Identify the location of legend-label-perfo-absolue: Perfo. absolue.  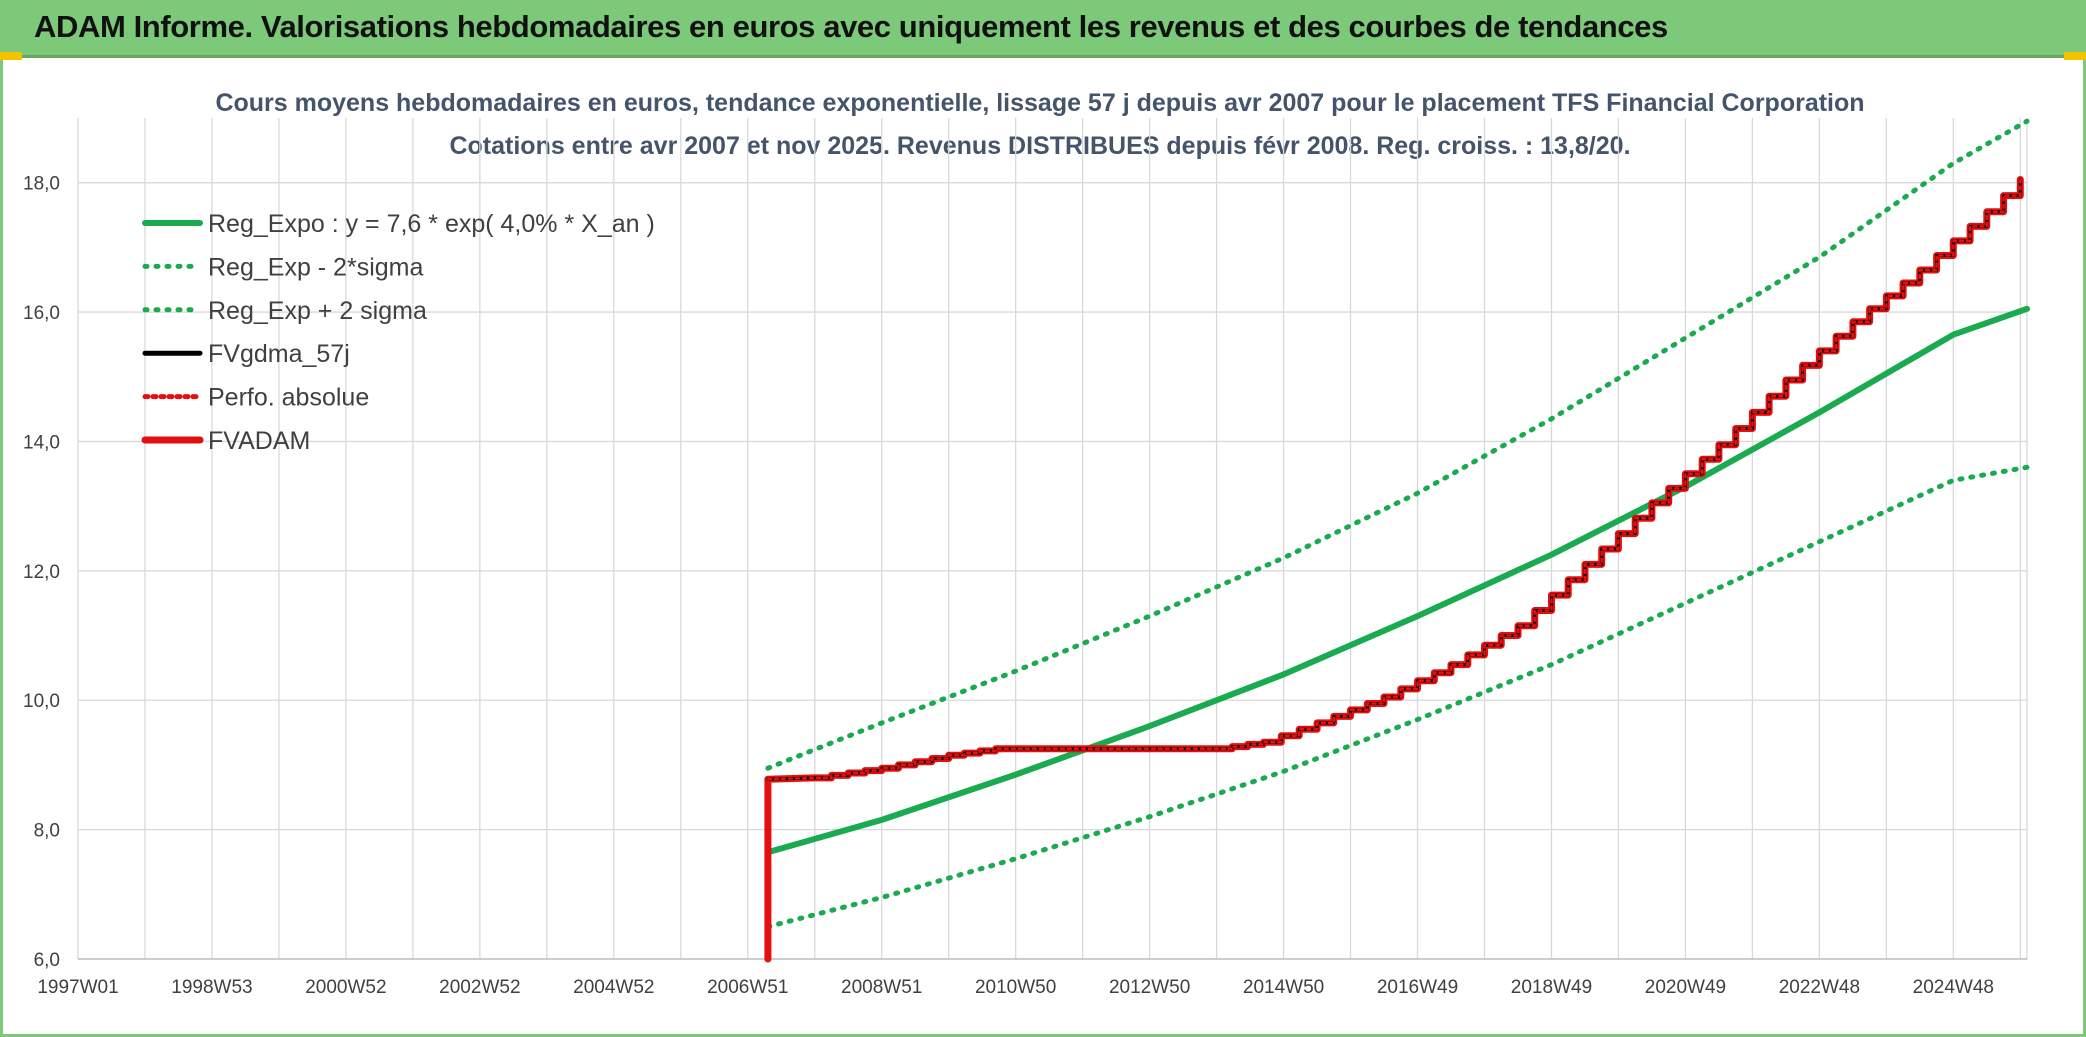
(288, 398).